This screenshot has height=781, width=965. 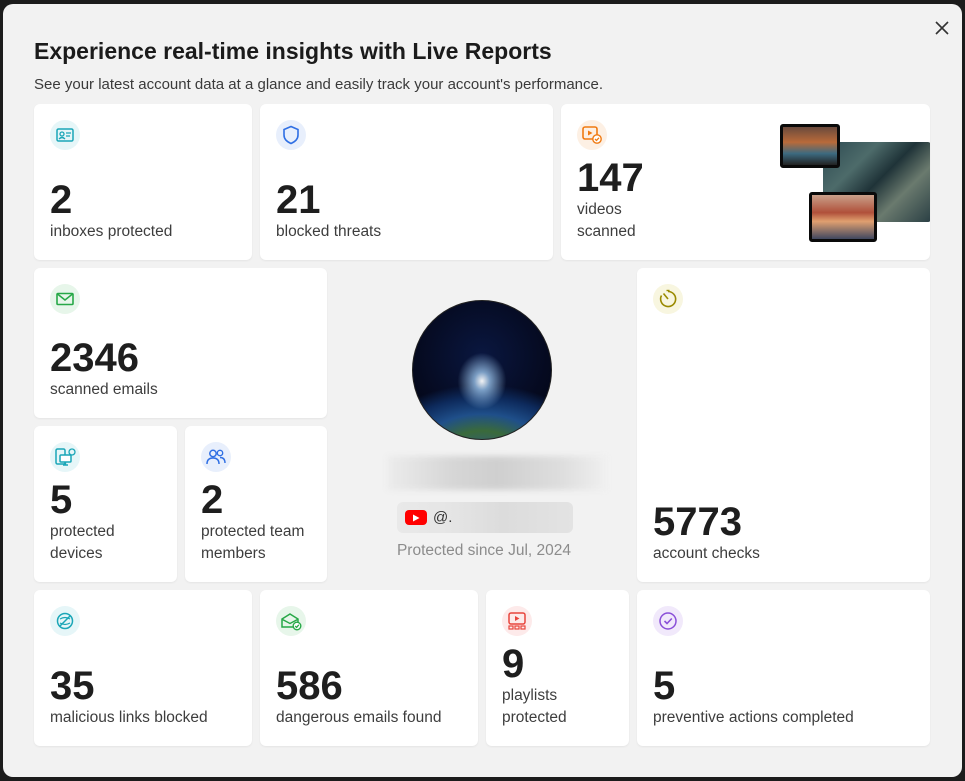 What do you see at coordinates (82, 531) in the screenshot?
I see `devices-label-line1: protected` at bounding box center [82, 531].